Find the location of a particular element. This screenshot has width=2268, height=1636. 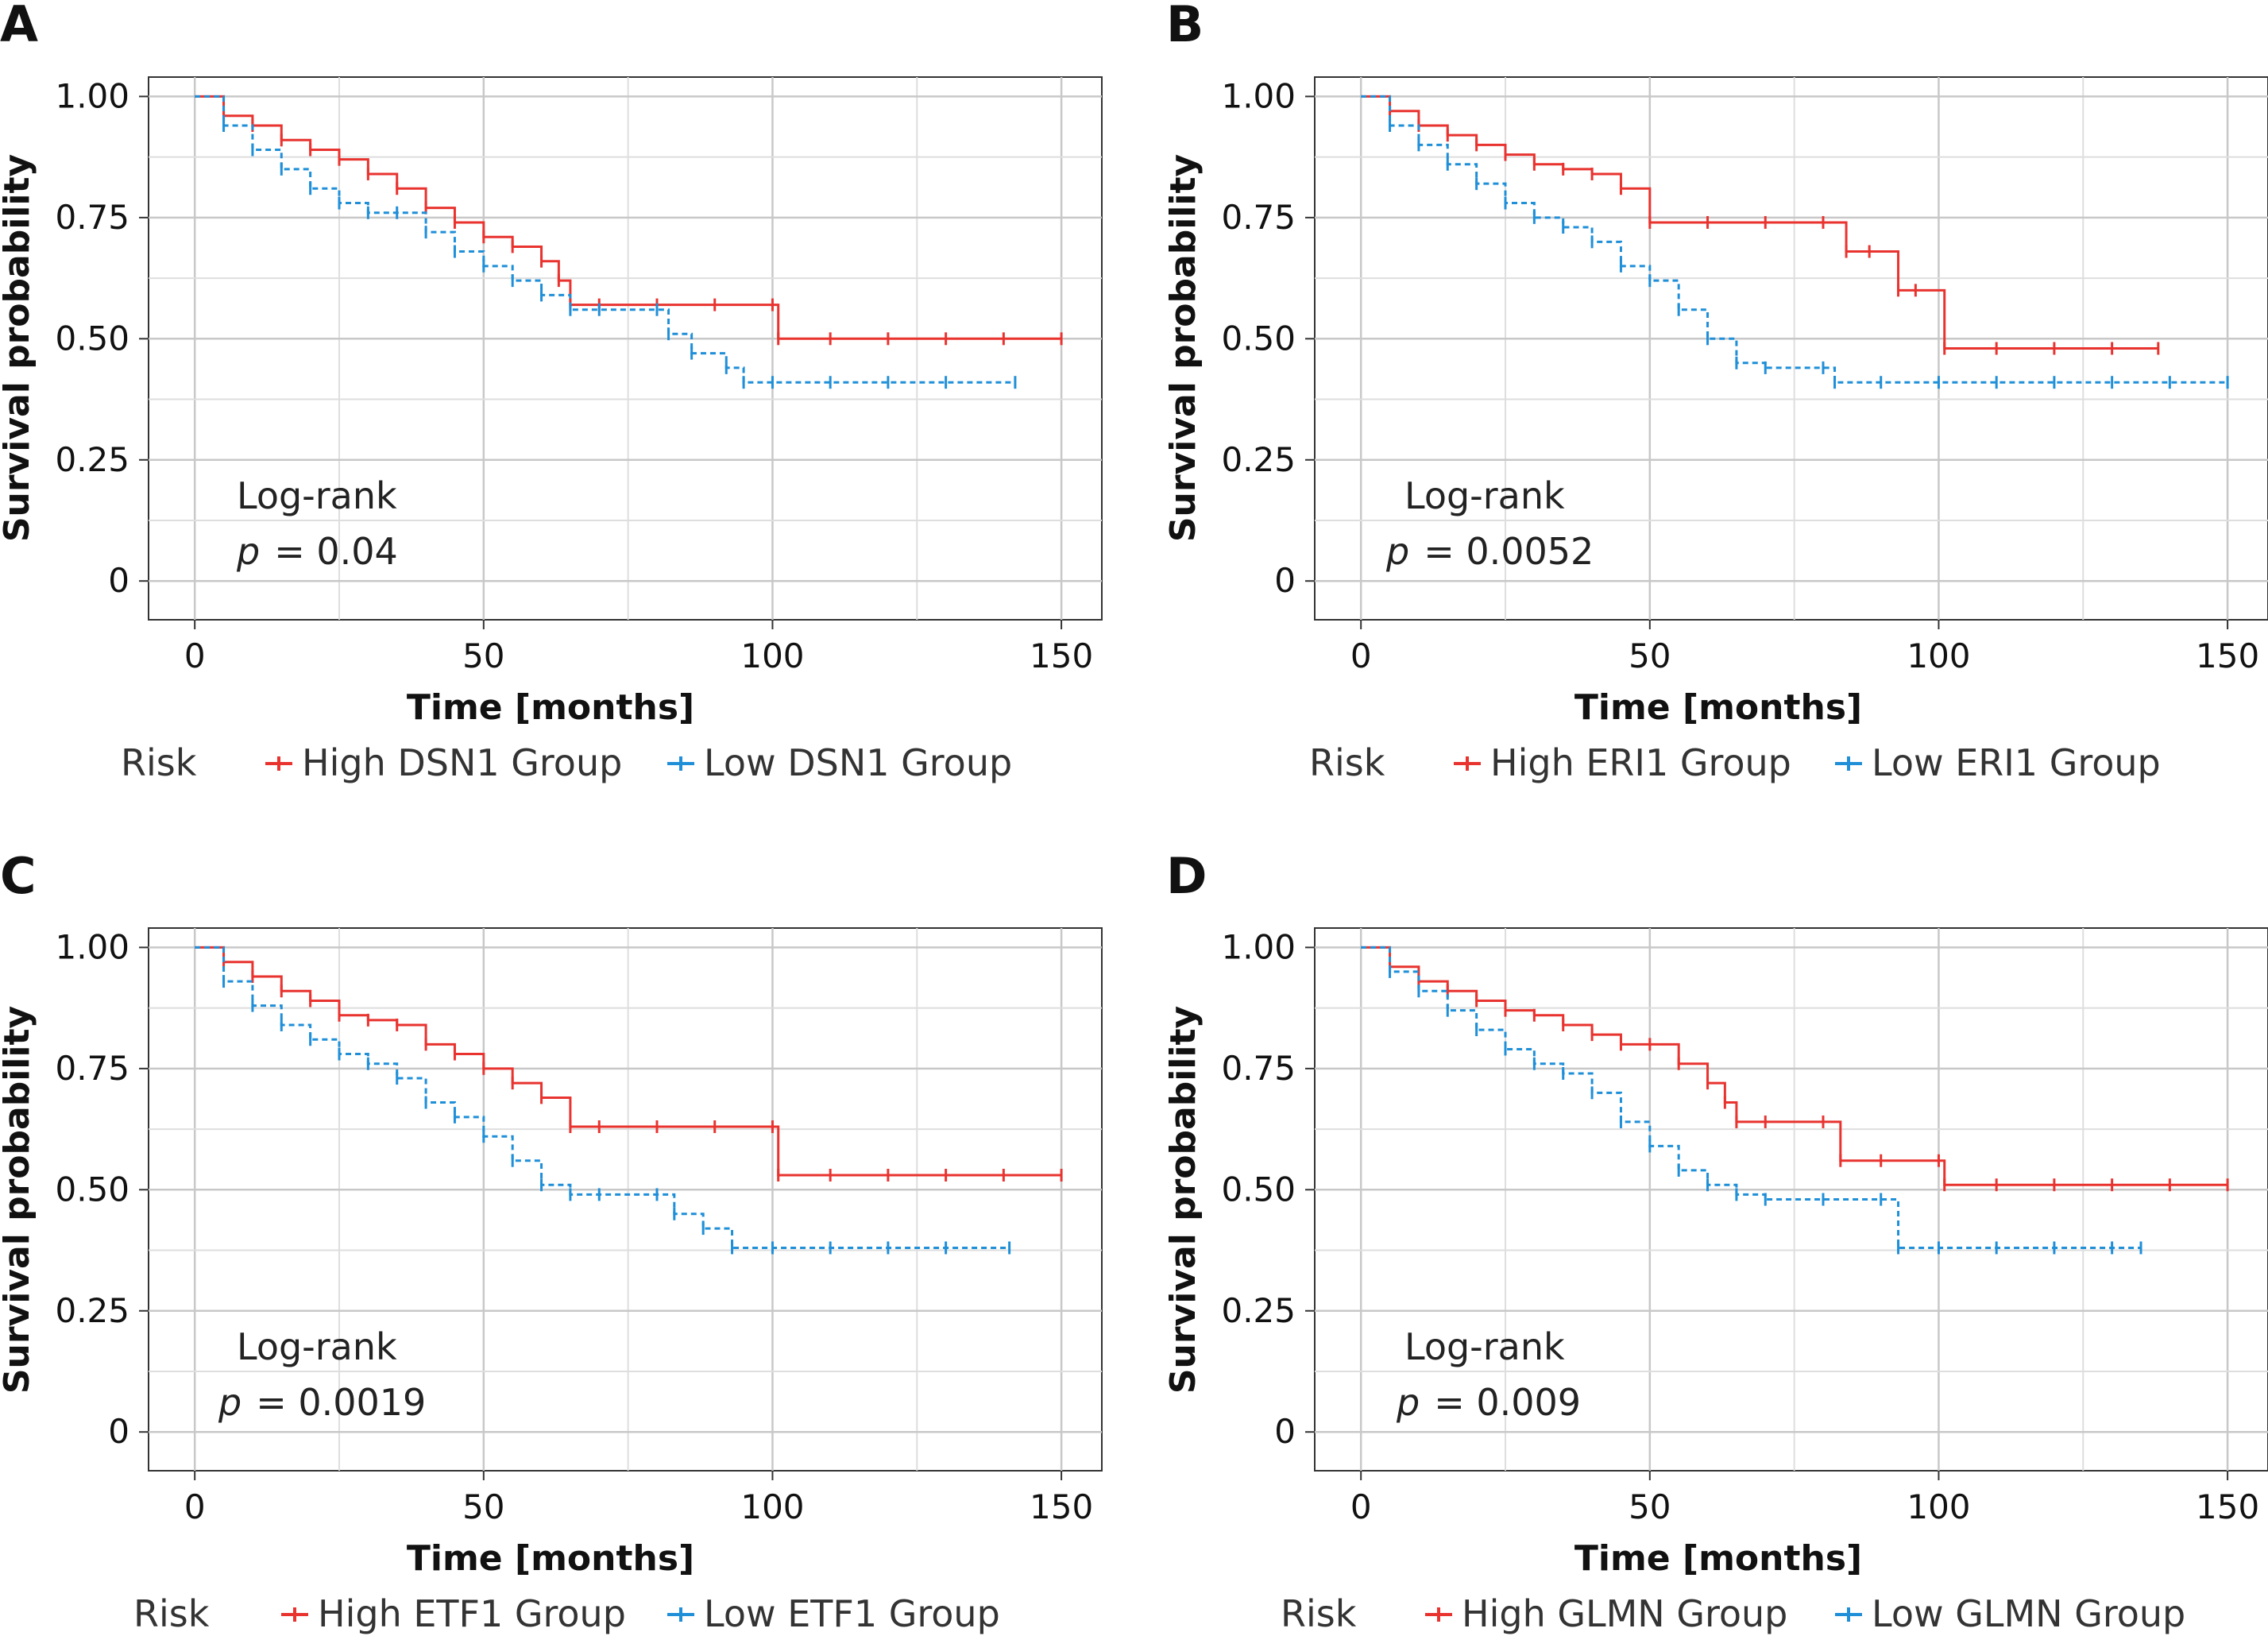

logrank-label-b: Log-rank is located at coordinates (1484, 495).